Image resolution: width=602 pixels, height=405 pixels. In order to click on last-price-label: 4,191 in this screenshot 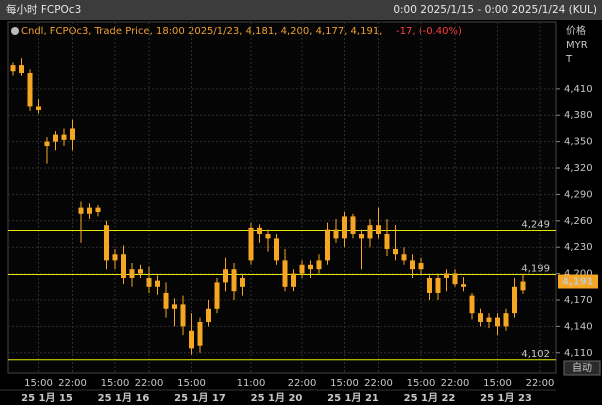, I will do `click(578, 282)`.